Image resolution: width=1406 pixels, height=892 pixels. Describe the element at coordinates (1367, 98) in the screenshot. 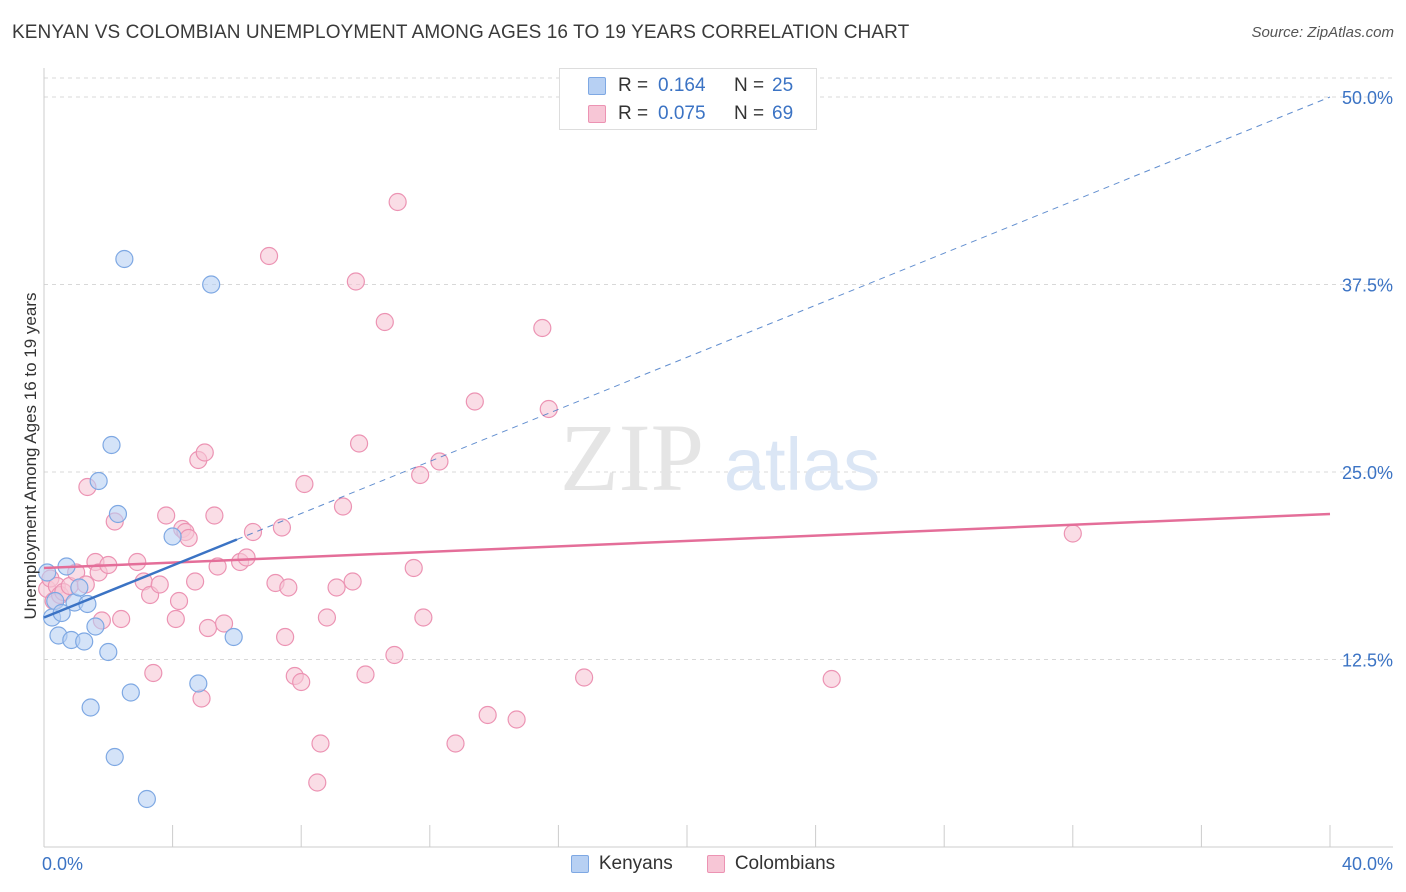

I see `y-tick-label: 50.0%` at that location.